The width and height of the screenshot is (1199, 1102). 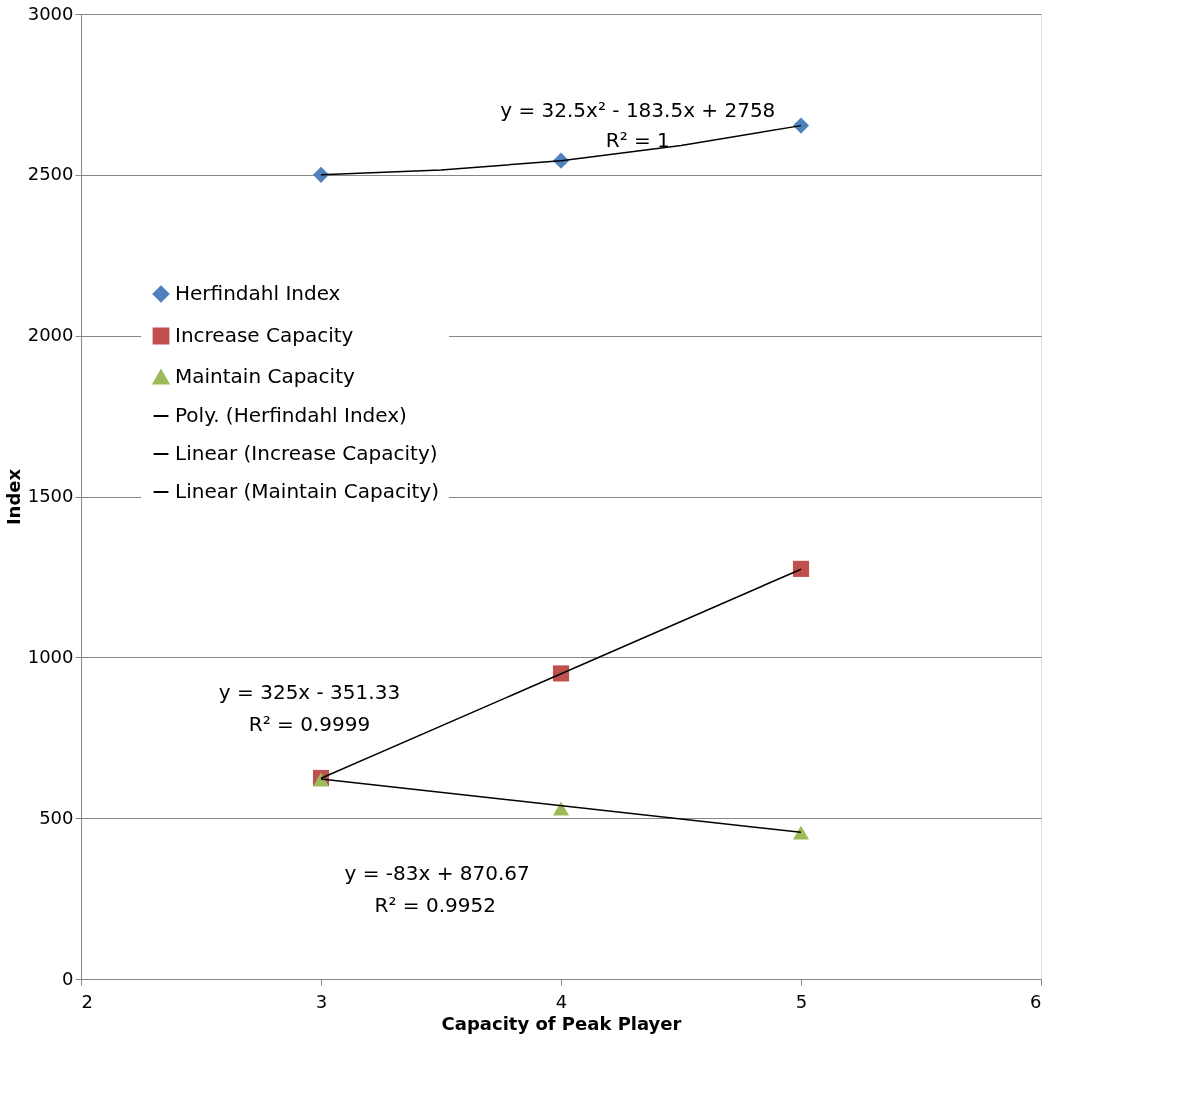 What do you see at coordinates (307, 491) in the screenshot?
I see `legend-label: Linear (Maintain Capacity)` at bounding box center [307, 491].